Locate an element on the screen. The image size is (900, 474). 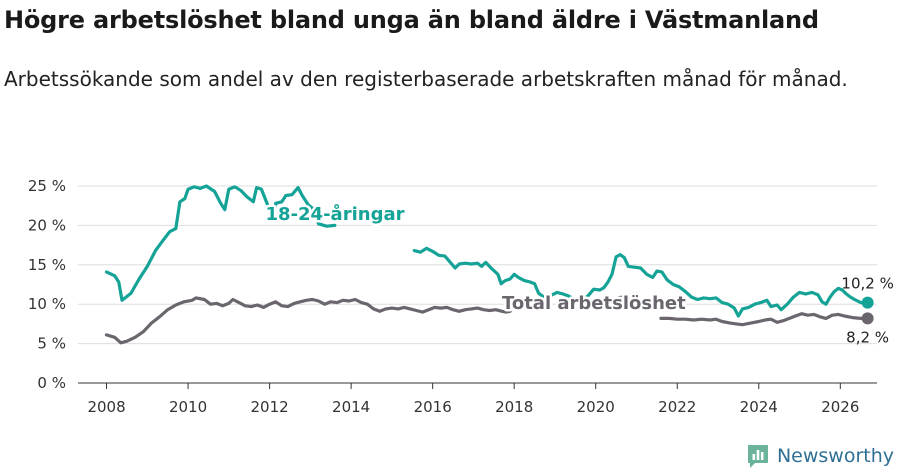
y-tick-label: 0 % is located at coordinates (51, 383).